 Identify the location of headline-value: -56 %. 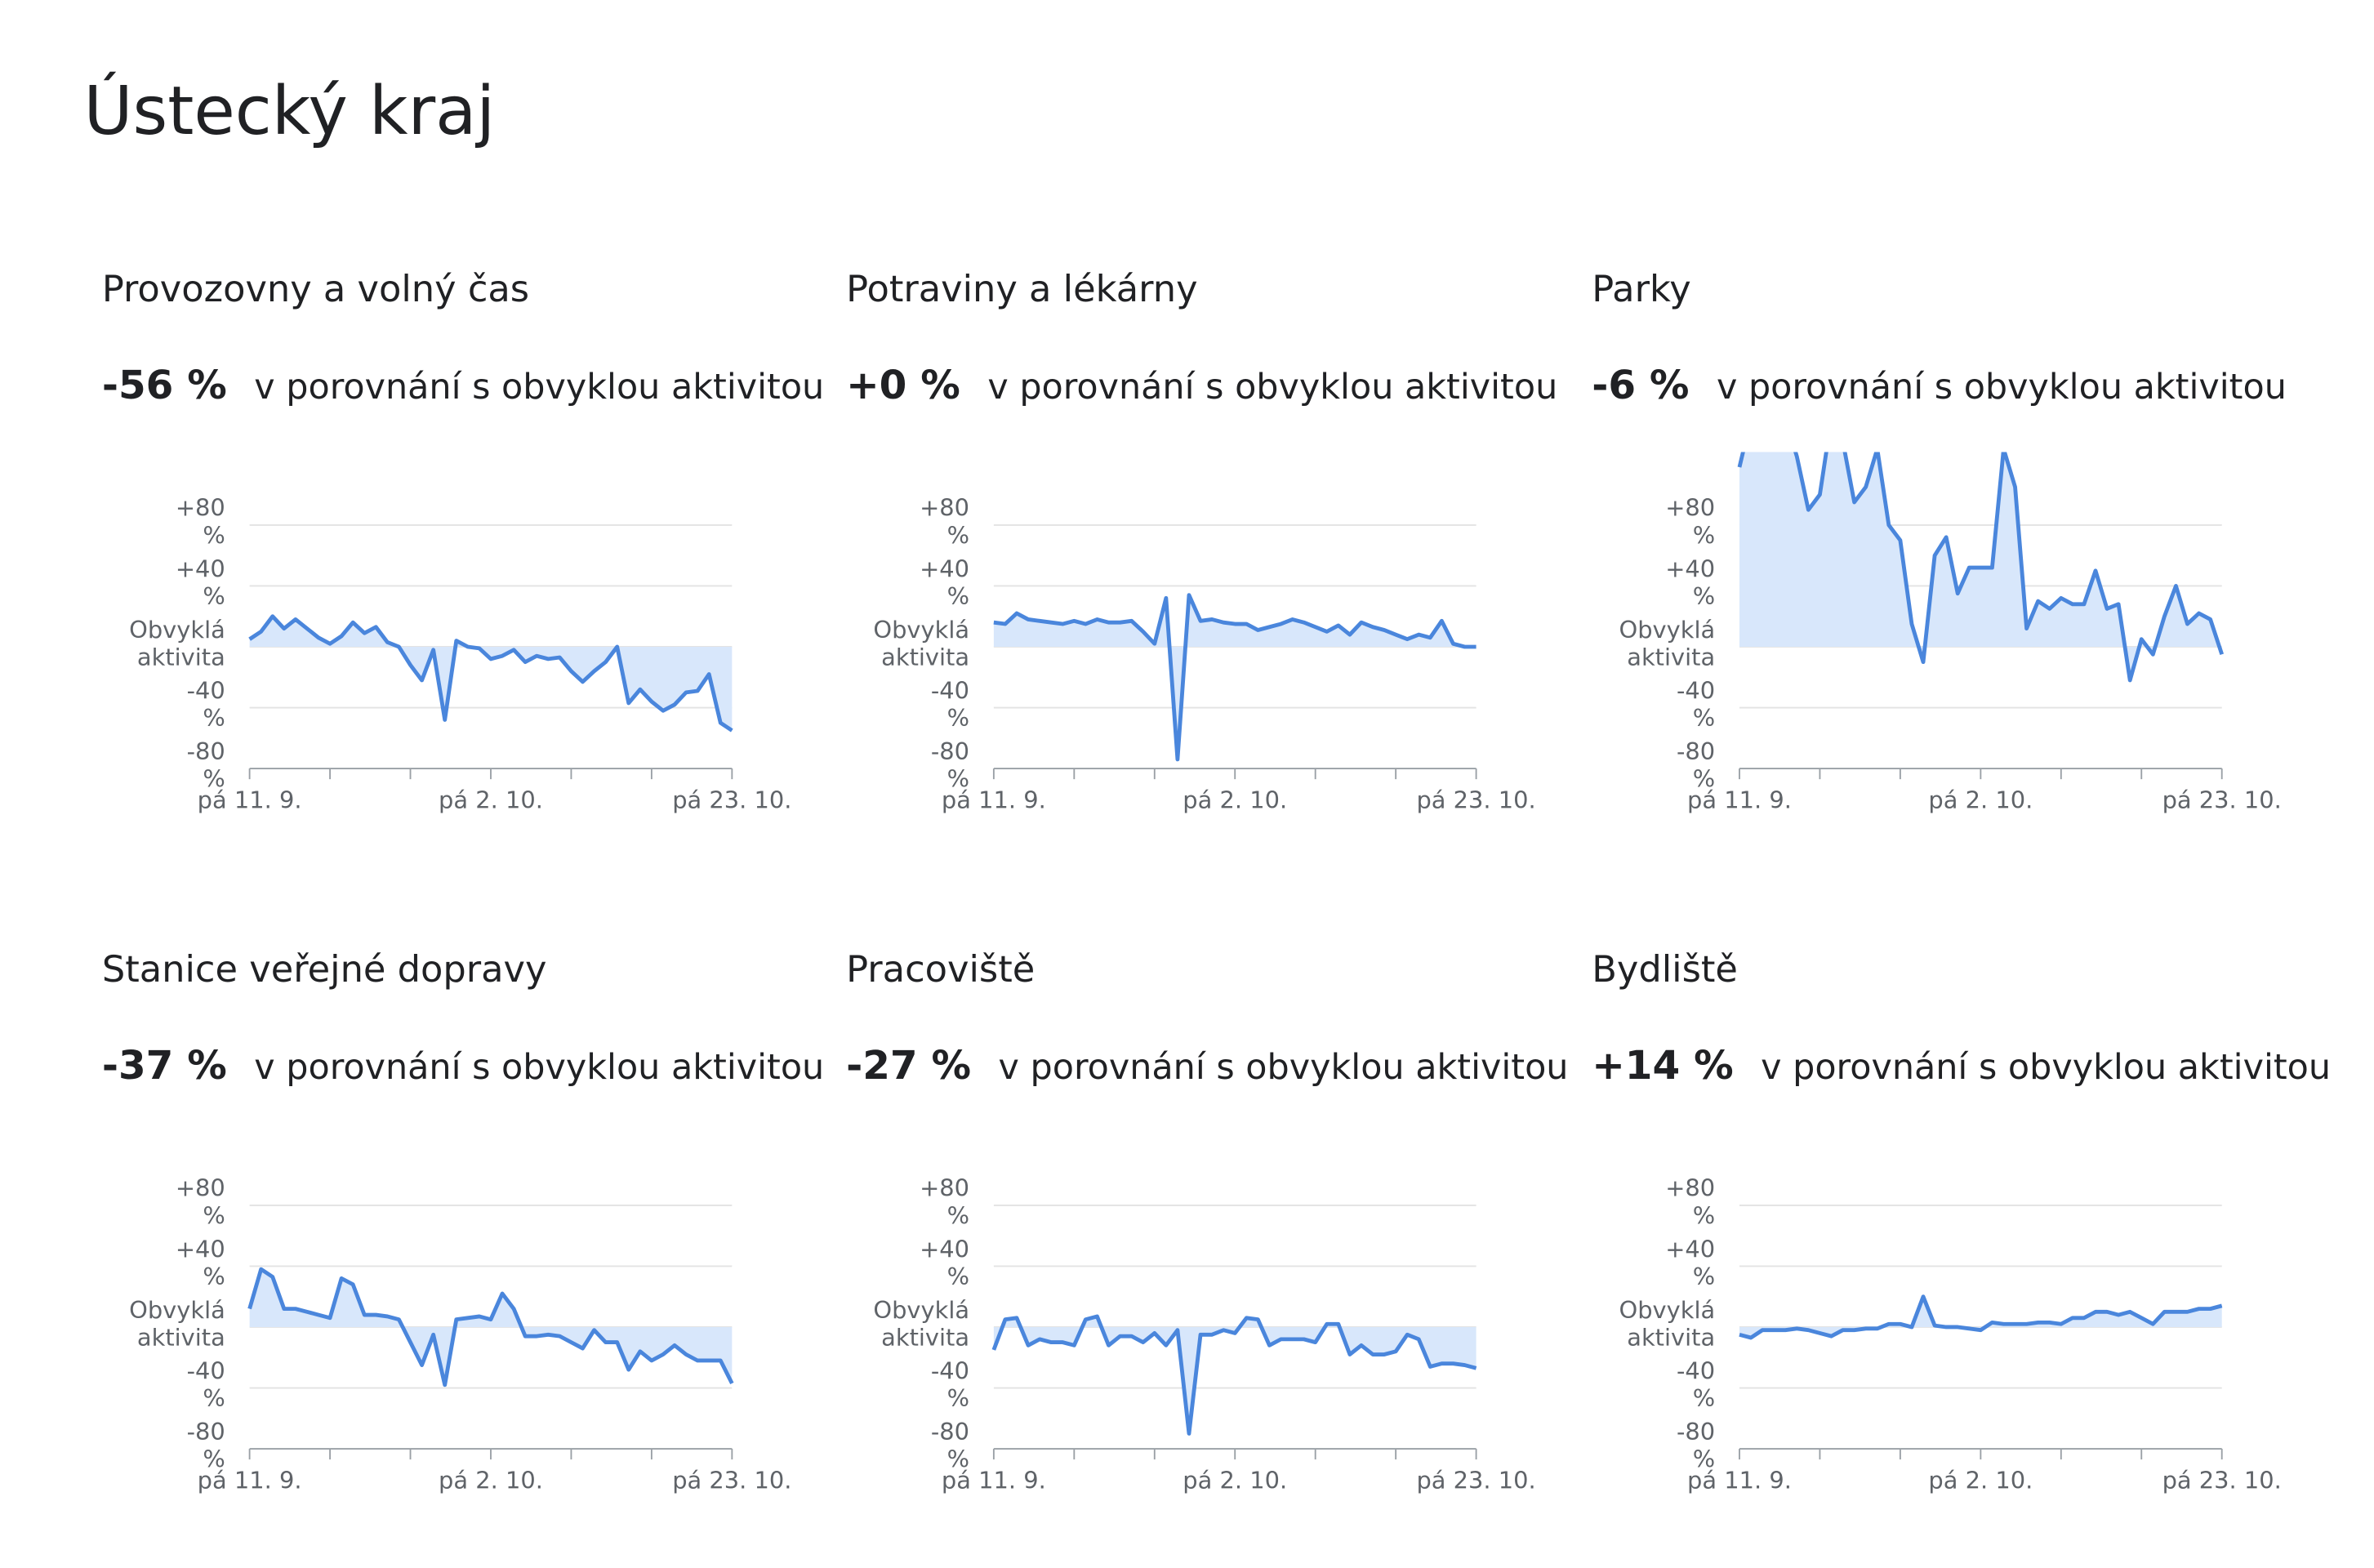
(164, 385).